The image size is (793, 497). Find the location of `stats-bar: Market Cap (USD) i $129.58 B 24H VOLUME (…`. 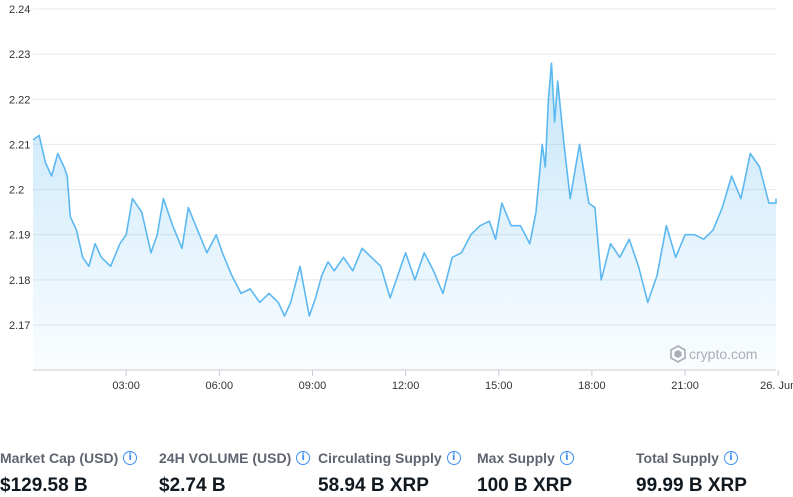

stats-bar: Market Cap (USD) i $129.58 B 24H VOLUME (… is located at coordinates (396, 472).